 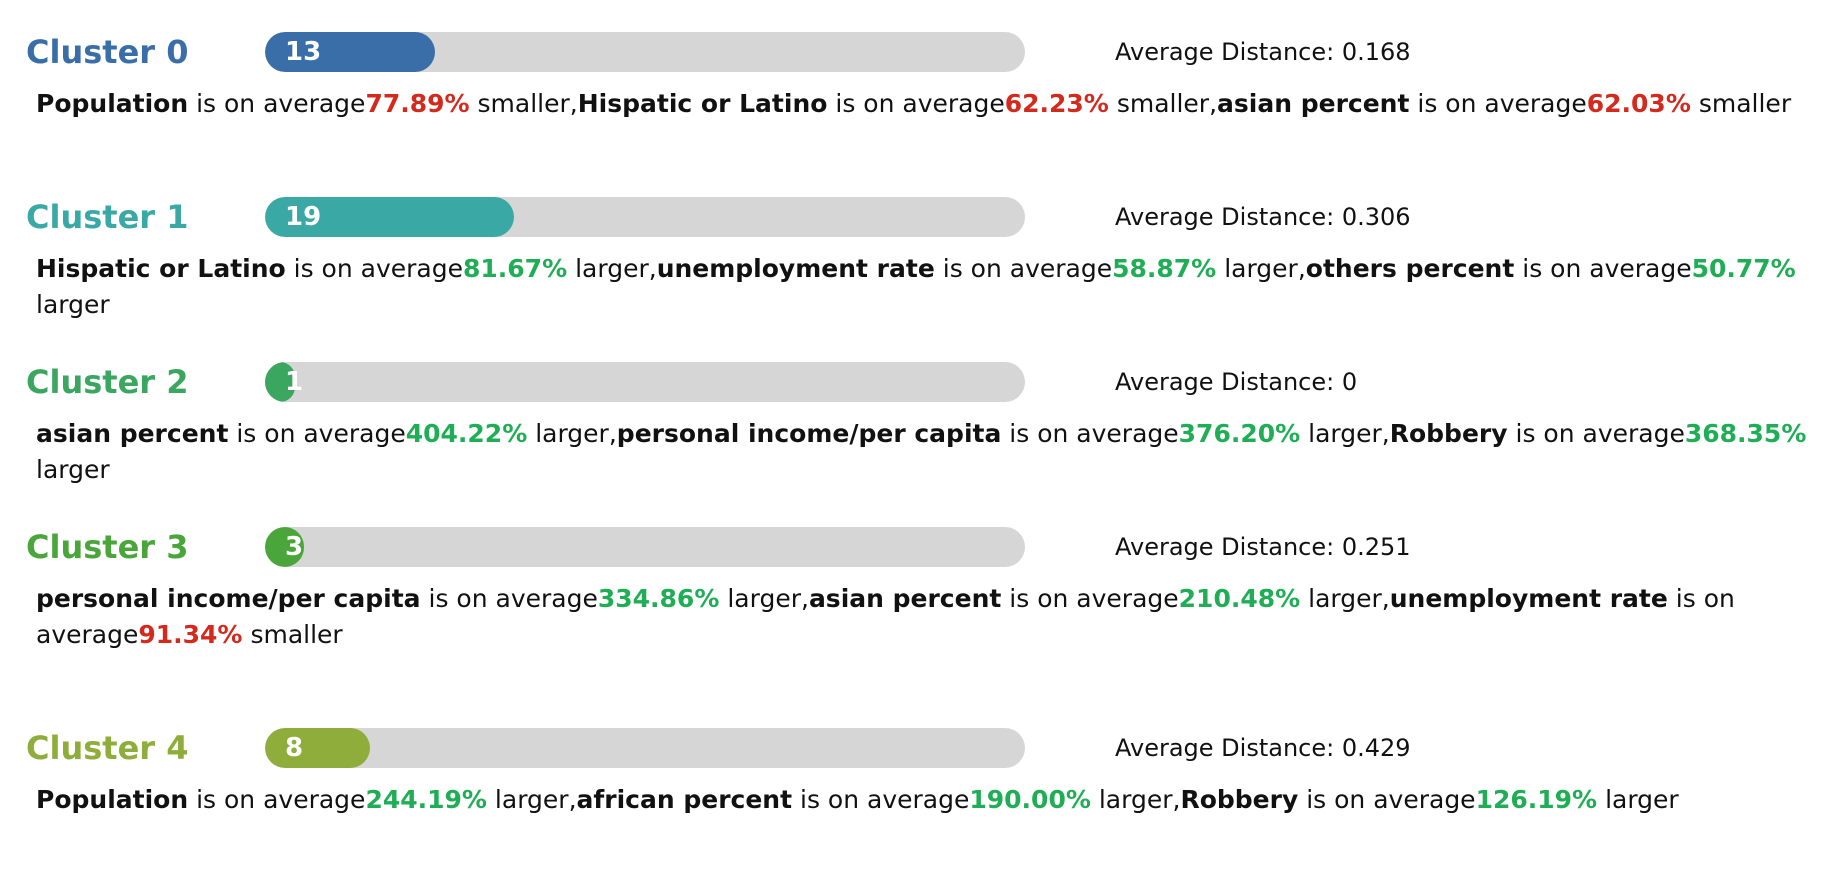 What do you see at coordinates (161, 268) in the screenshot?
I see `feature-name: Hispatic or Latino` at bounding box center [161, 268].